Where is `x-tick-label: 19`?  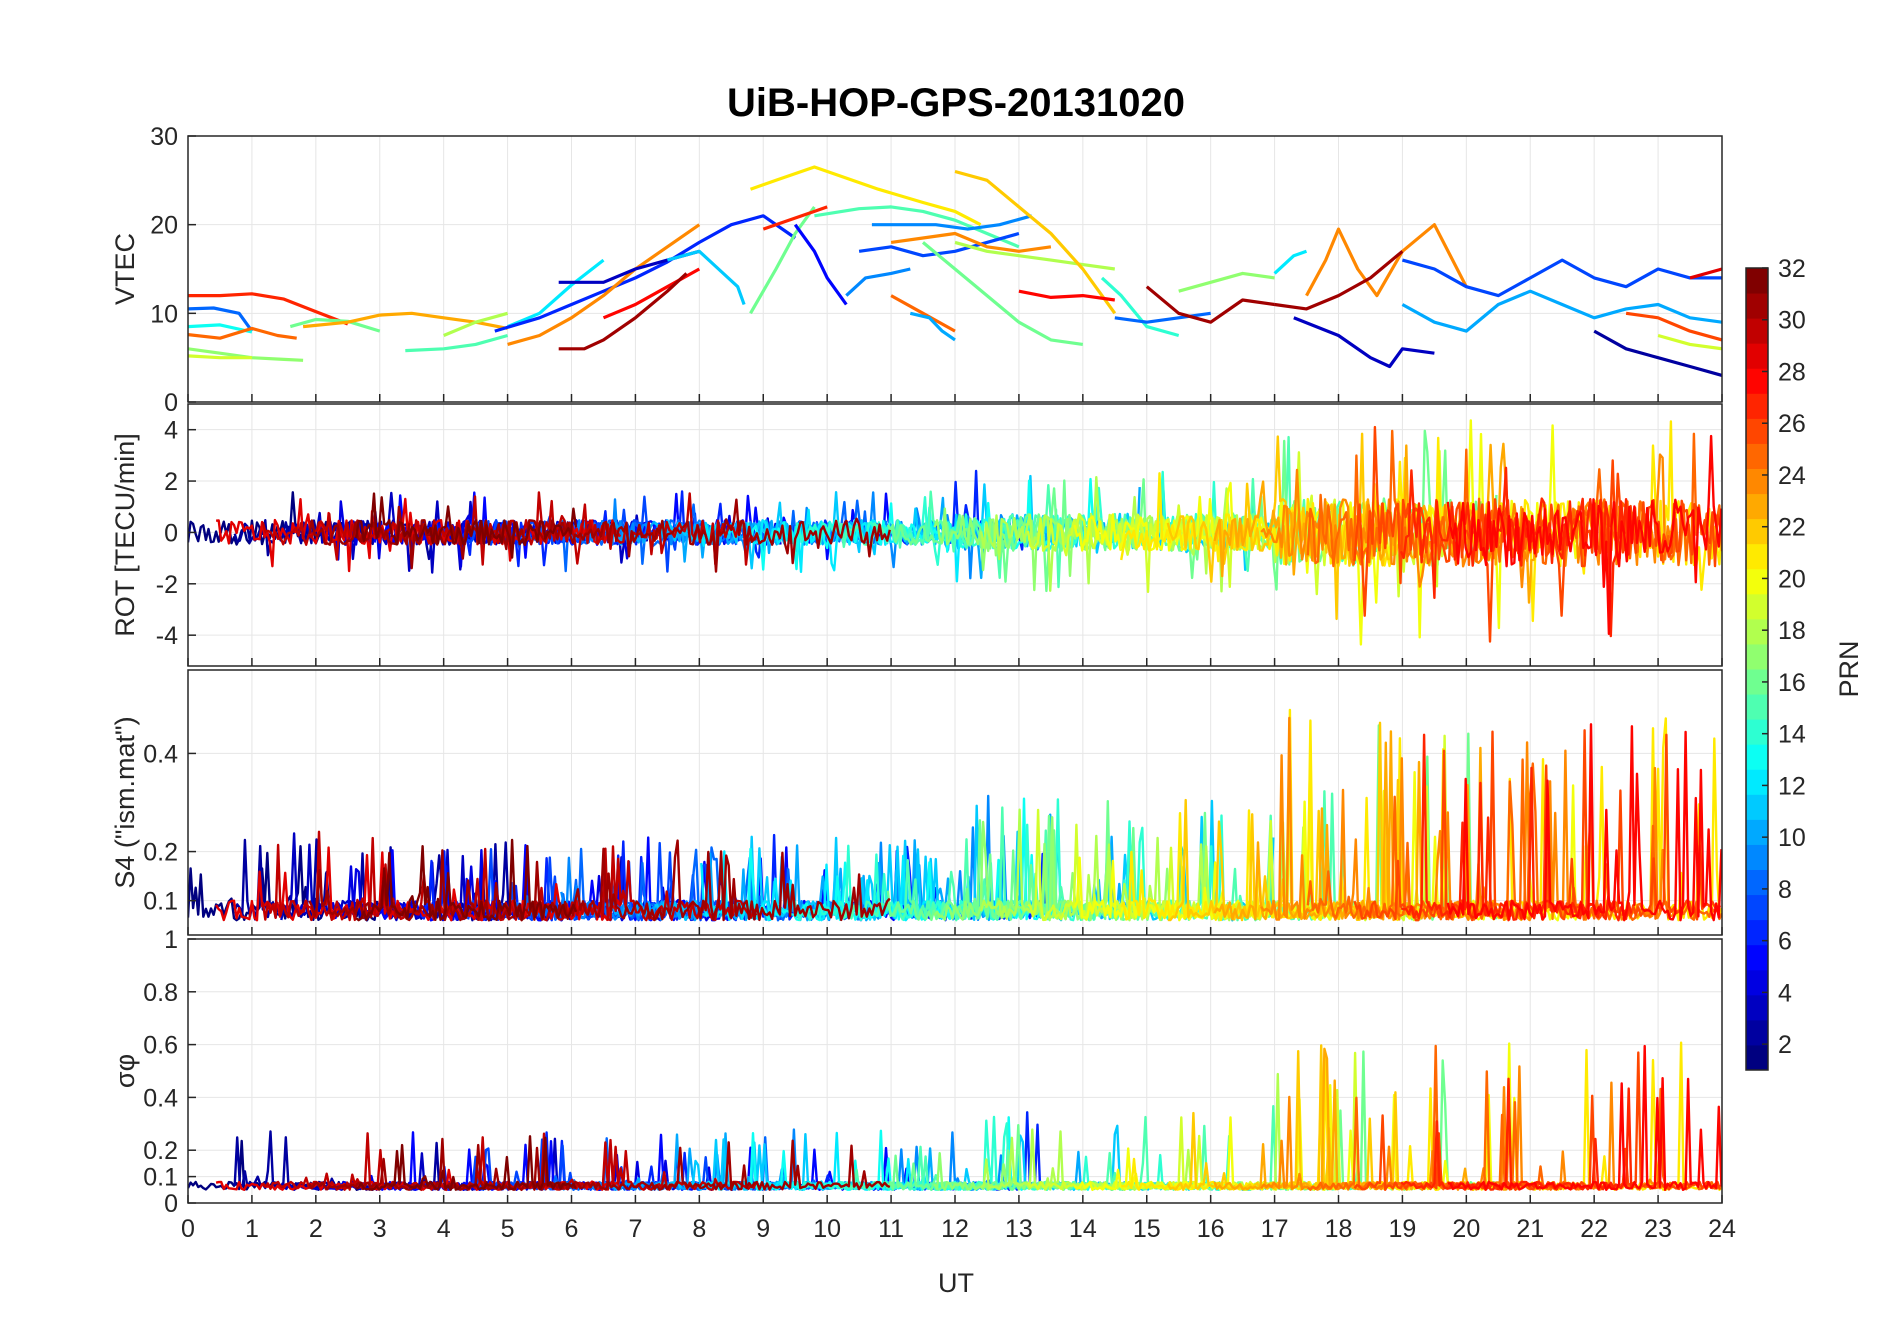 x-tick-label: 19 is located at coordinates (1403, 1229).